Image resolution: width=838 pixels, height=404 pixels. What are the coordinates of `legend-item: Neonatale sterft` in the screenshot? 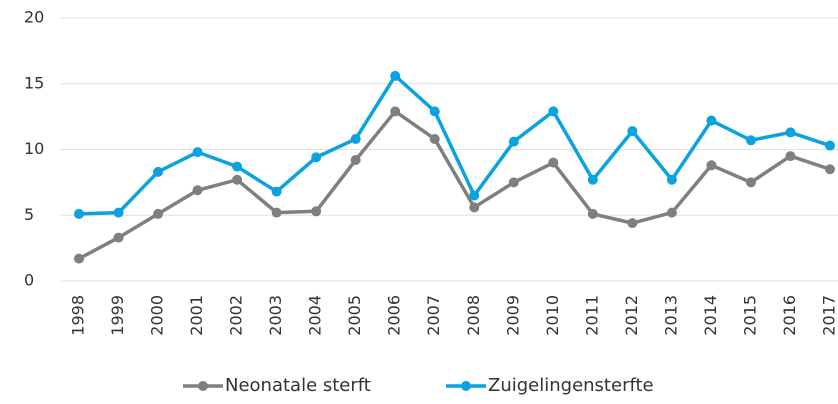 It's located at (277, 385).